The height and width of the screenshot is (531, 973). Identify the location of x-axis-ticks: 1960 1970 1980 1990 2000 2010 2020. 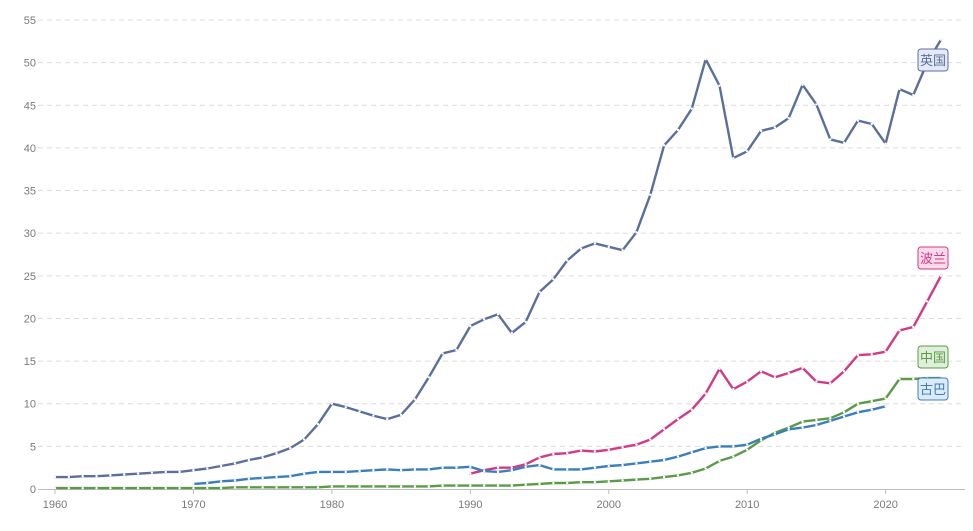
(470, 500).